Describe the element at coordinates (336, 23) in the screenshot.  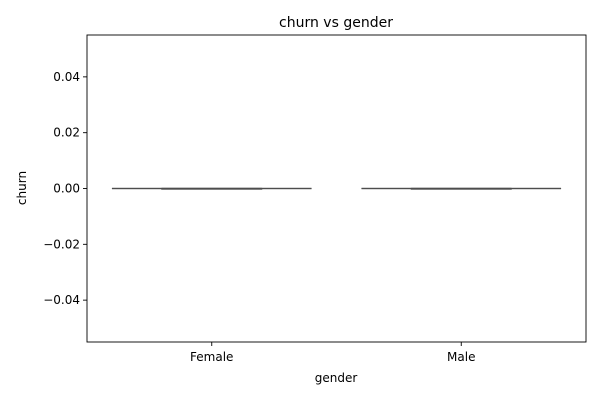
I see `chart-title: churn vs gender` at that location.